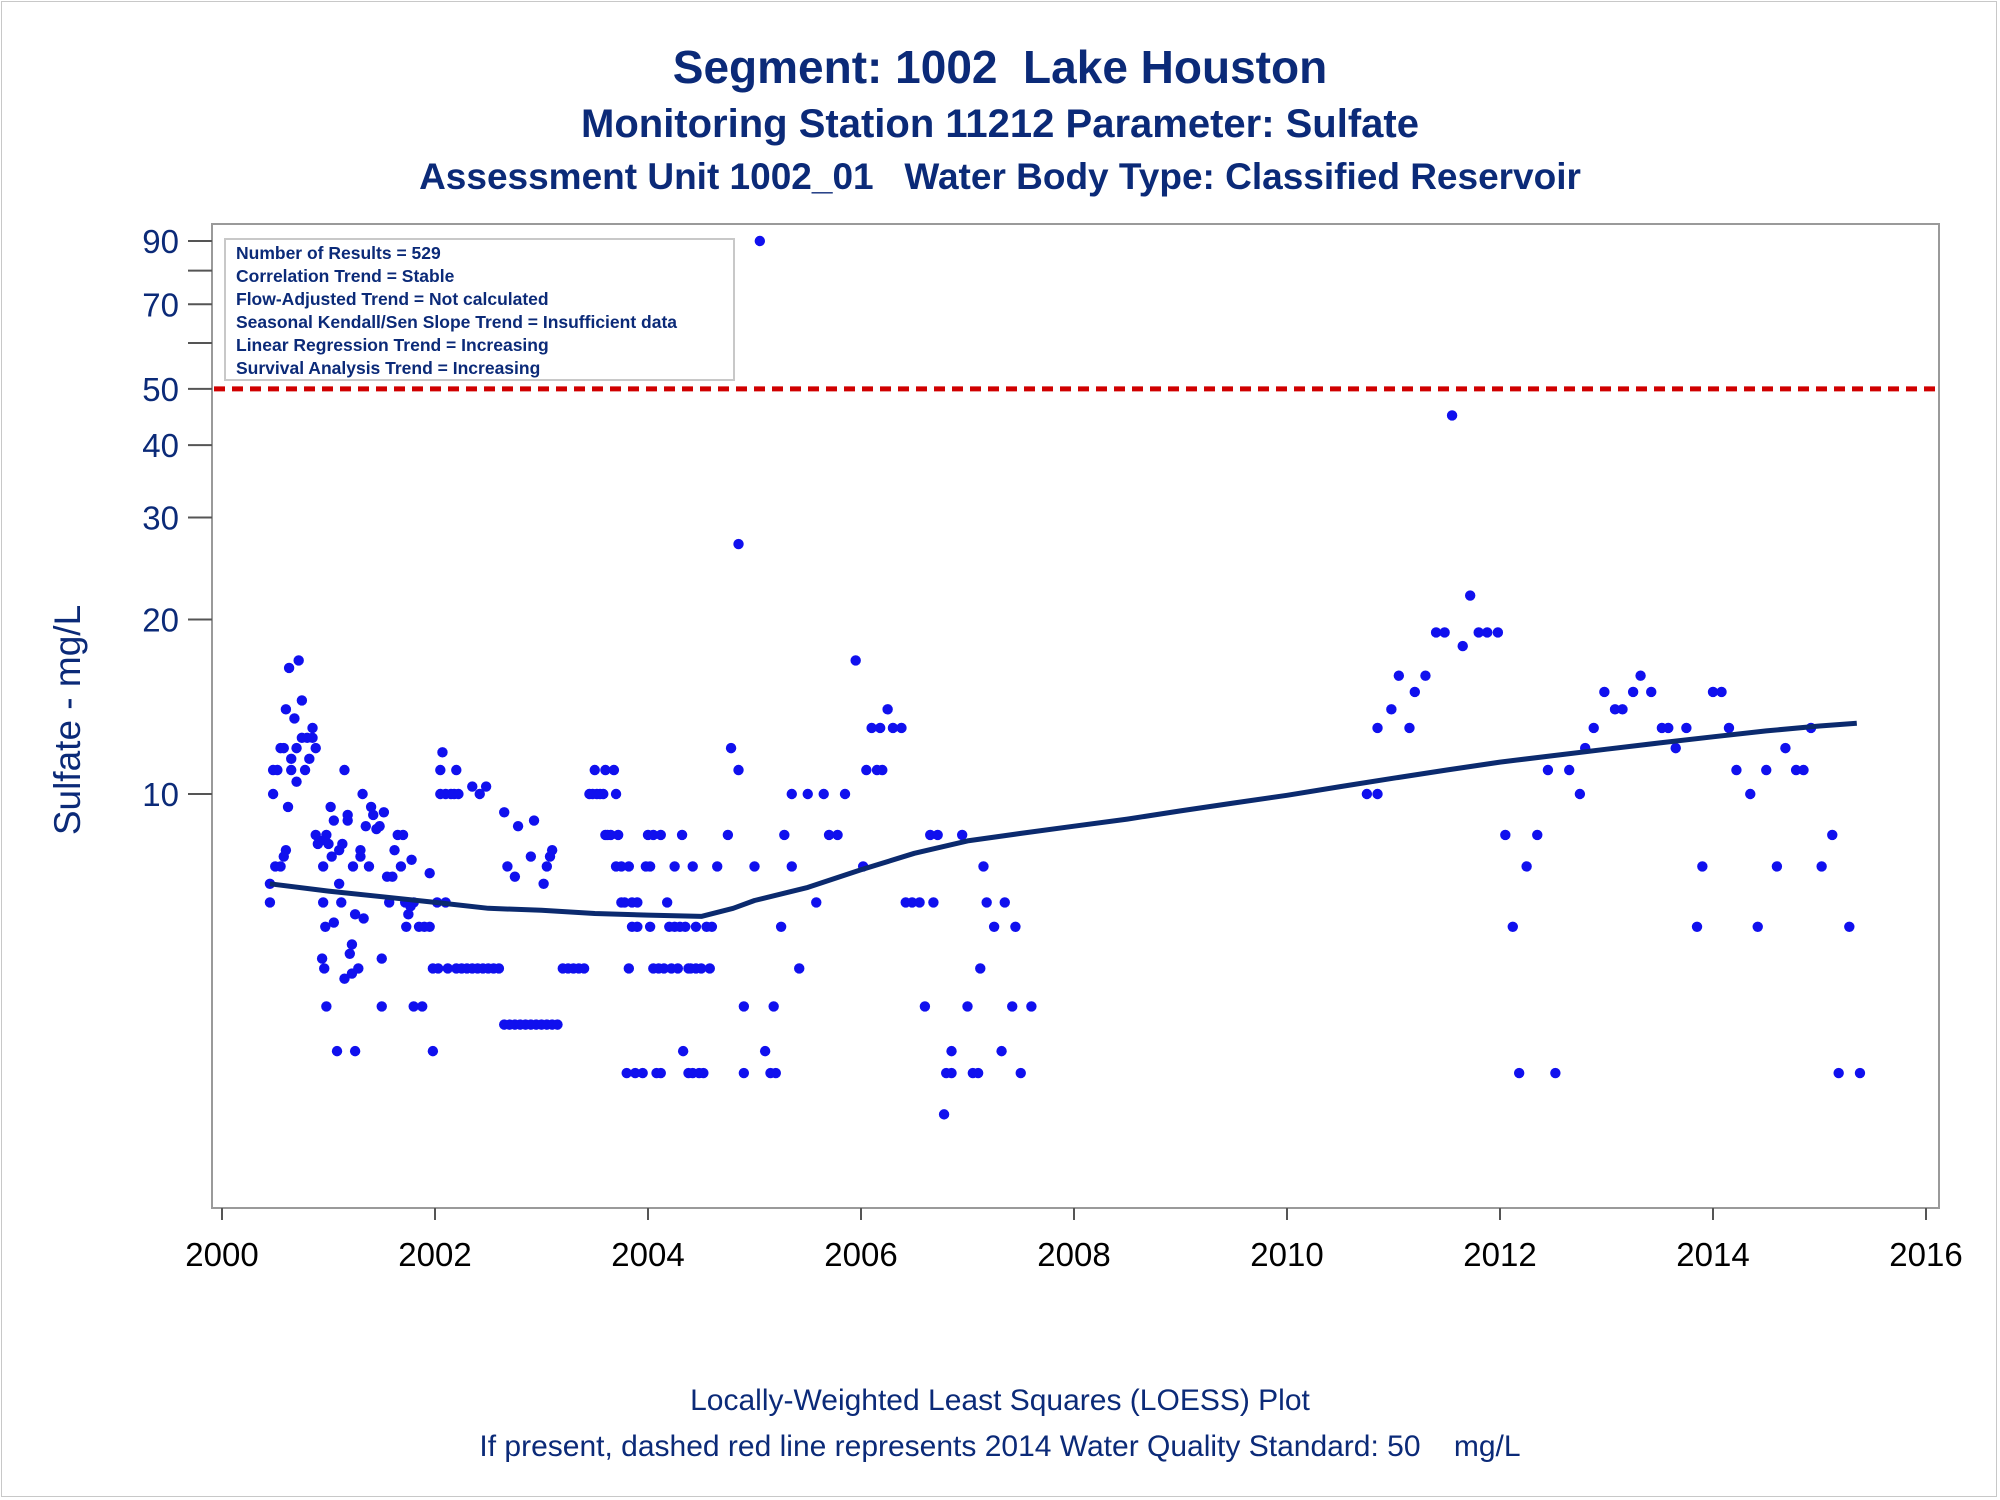  Describe the element at coordinates (338, 253) in the screenshot. I see `stat-number-of-results: Number of Results = 529` at that location.